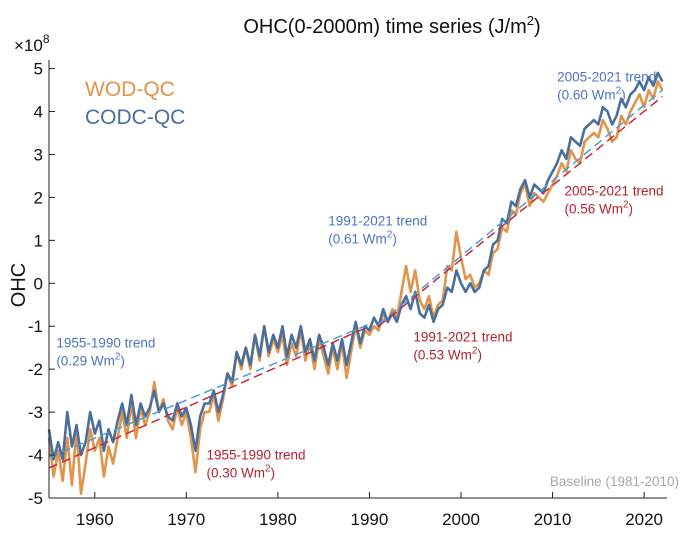 This screenshot has height=536, width=700. Describe the element at coordinates (278, 519) in the screenshot. I see `x-tick-label: 1980` at that location.